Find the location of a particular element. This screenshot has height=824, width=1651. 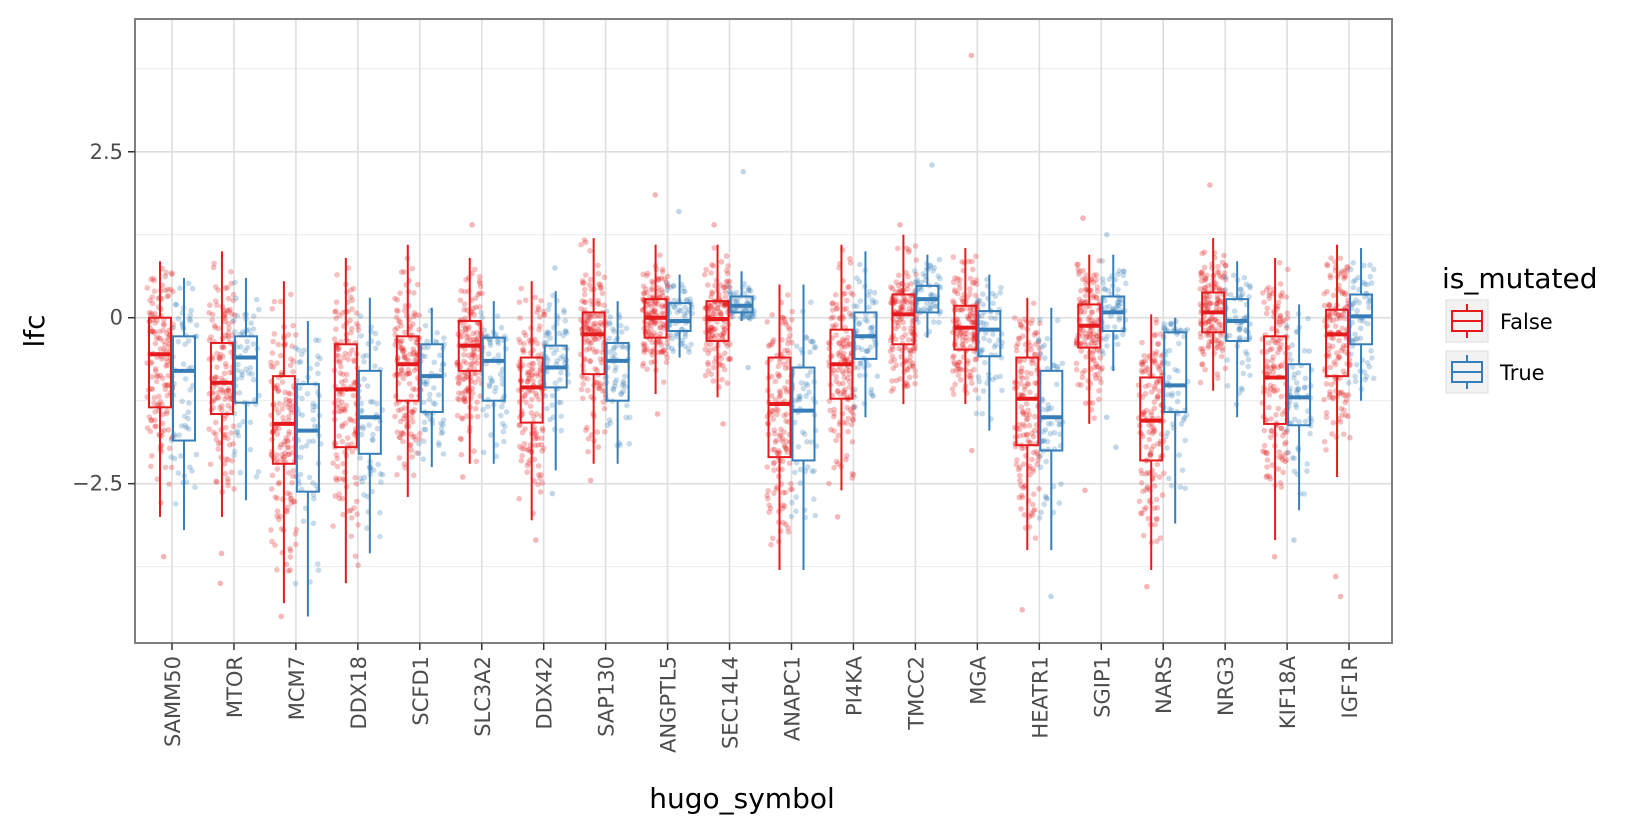

outlier-point is located at coordinates (1085, 490).